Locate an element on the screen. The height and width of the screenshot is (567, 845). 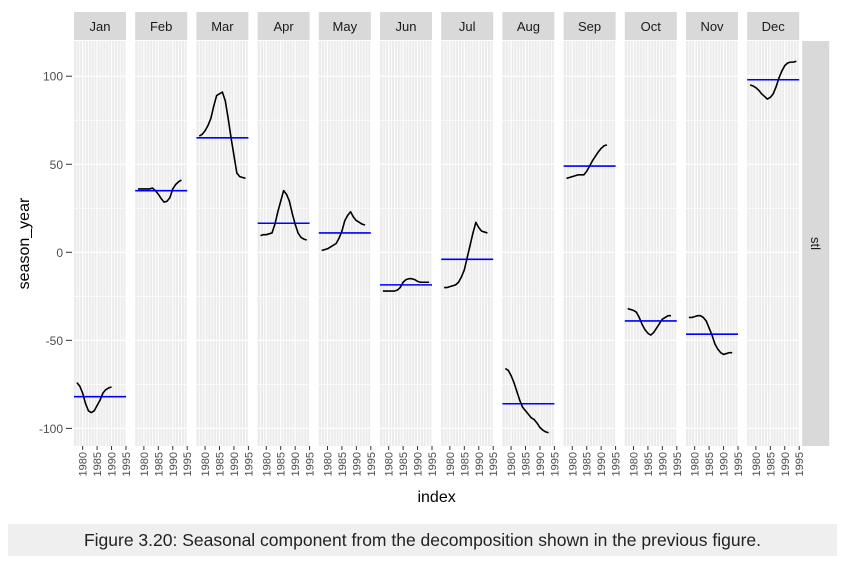
x-axis-title: index is located at coordinates (436, 497).